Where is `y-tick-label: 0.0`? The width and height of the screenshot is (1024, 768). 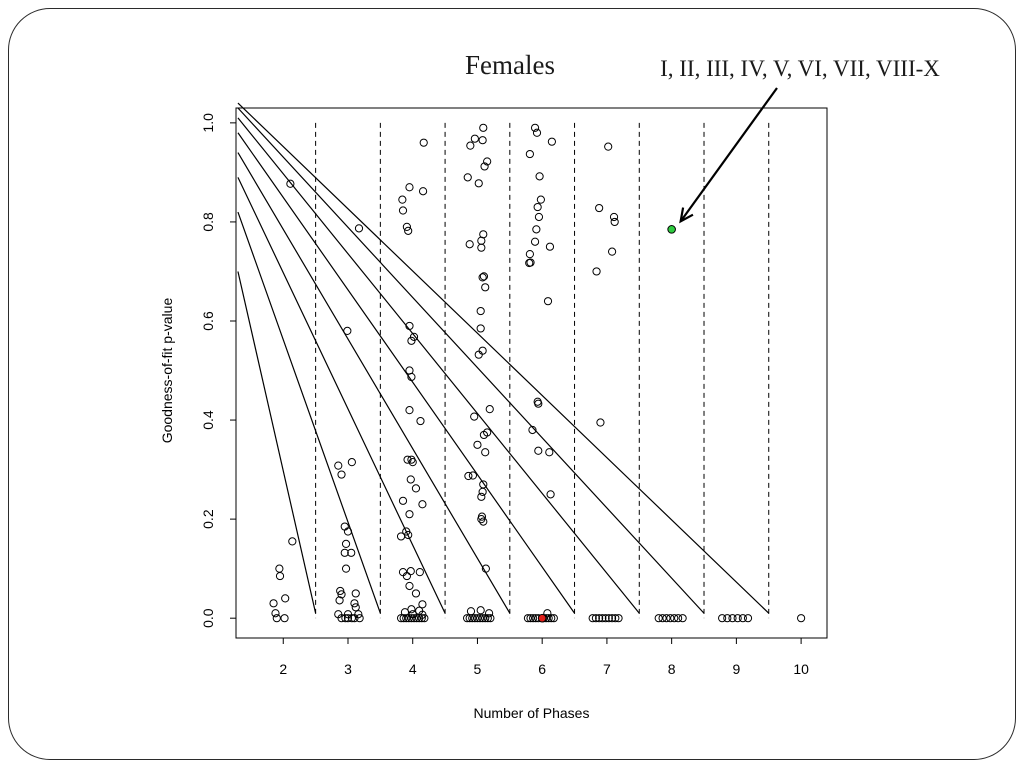
y-tick-label: 0.0 is located at coordinates (208, 618).